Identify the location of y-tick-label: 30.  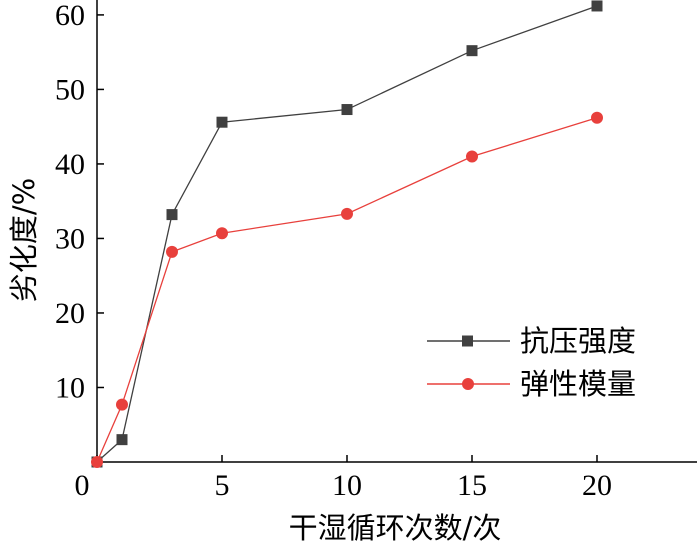
(70, 238).